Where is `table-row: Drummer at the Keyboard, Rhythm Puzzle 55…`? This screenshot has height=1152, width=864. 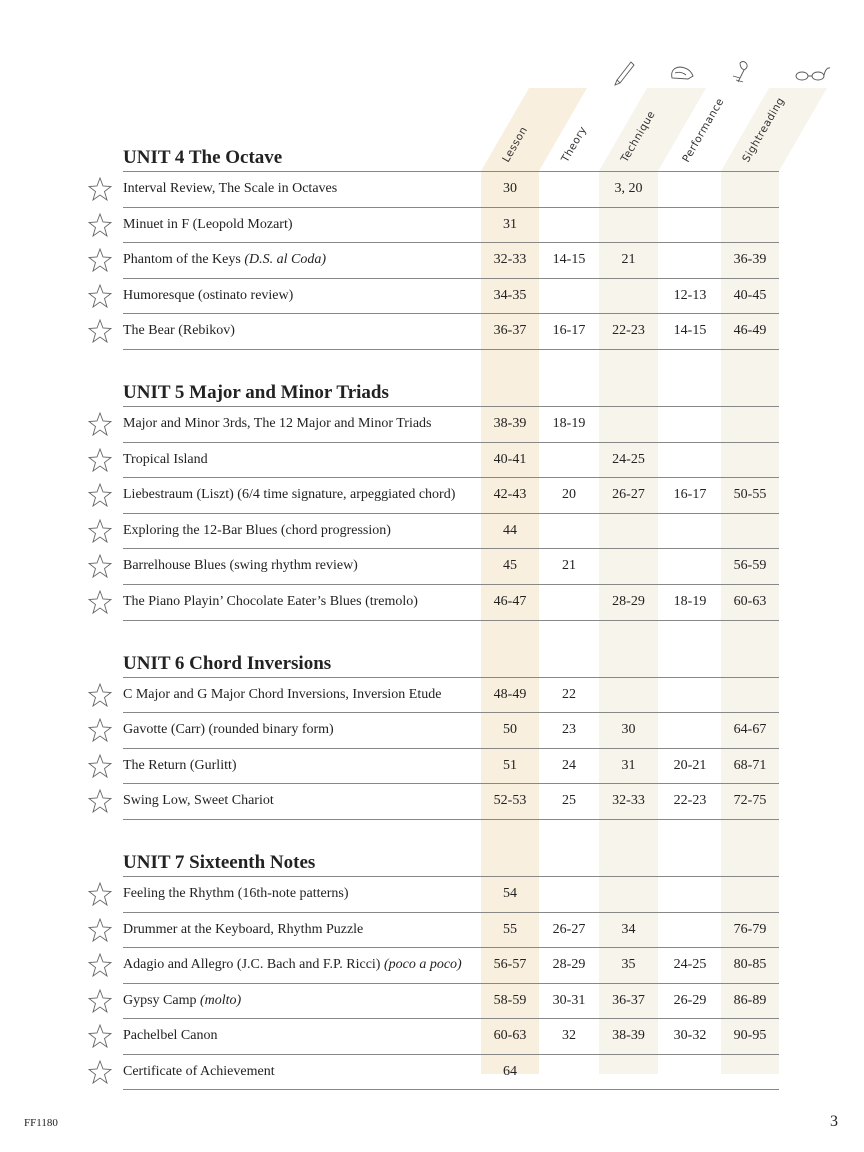 table-row: Drummer at the Keyboard, Rhythm Puzzle 55… is located at coordinates (433, 931).